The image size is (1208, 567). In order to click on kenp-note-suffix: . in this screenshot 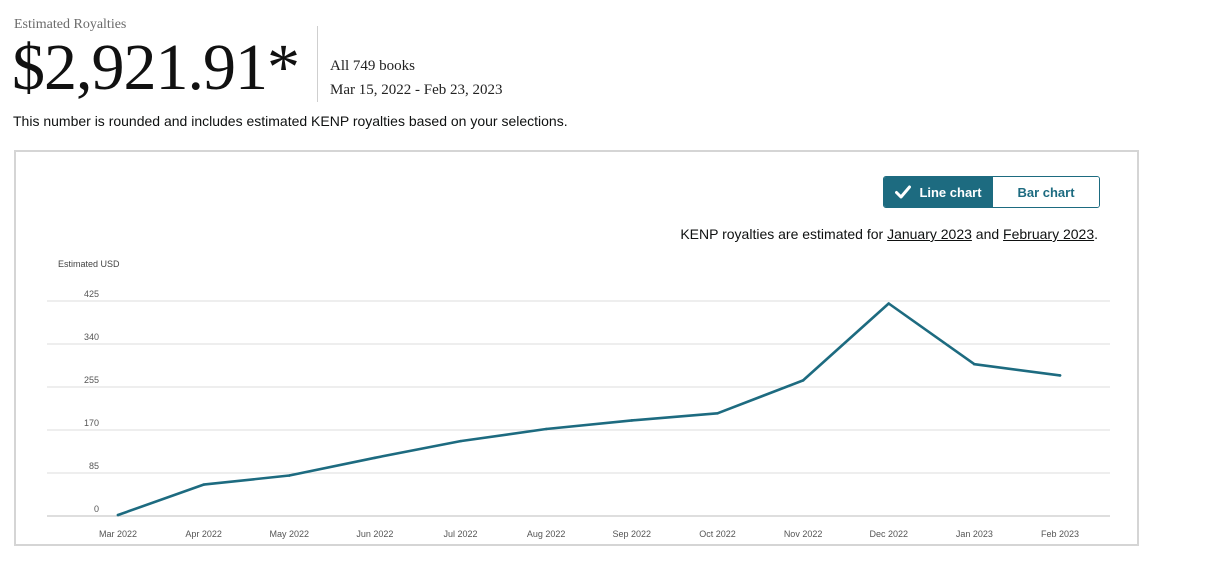, I will do `click(1096, 234)`.